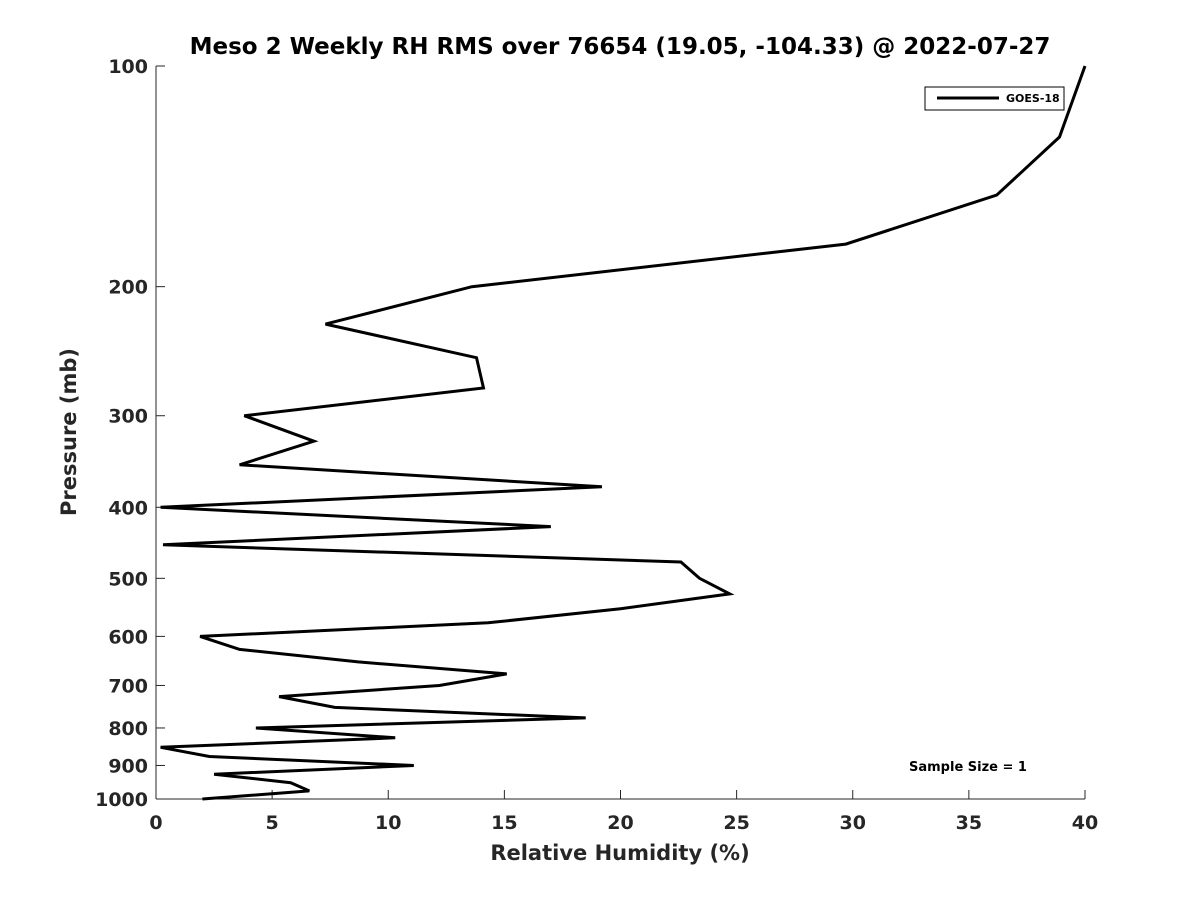  Describe the element at coordinates (504, 823) in the screenshot. I see `x-tick-label: 15` at that location.